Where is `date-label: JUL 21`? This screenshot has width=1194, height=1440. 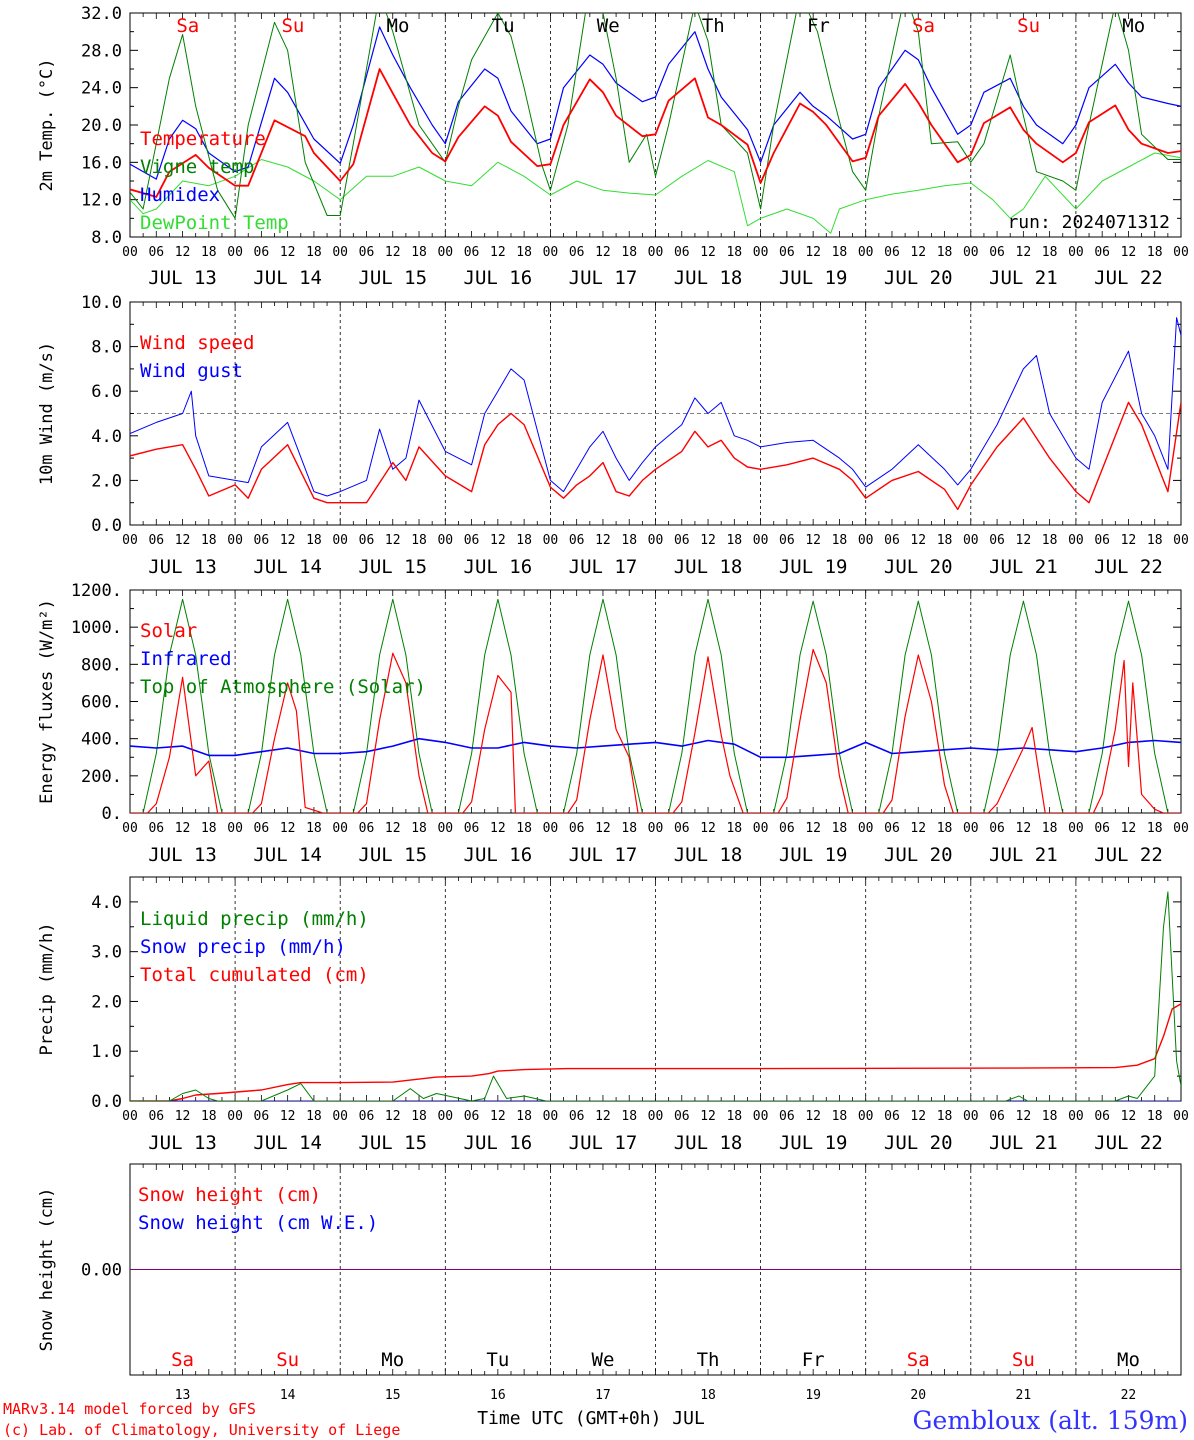 date-label: JUL 21 is located at coordinates (1023, 1143).